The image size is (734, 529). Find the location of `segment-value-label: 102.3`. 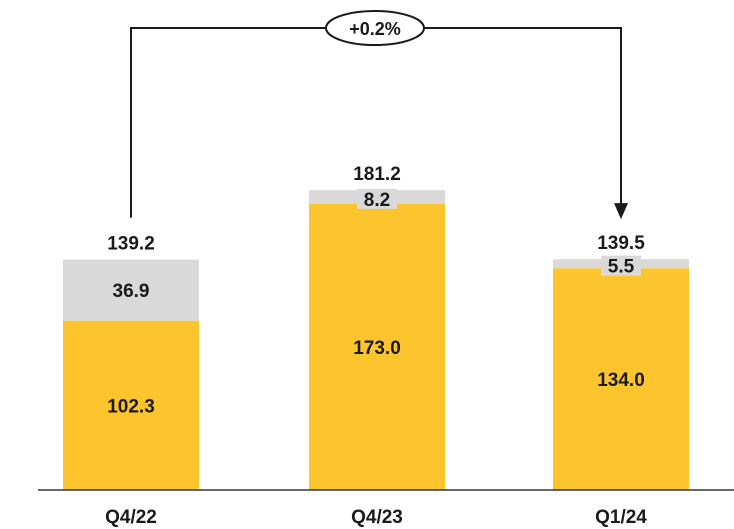

segment-value-label: 102.3 is located at coordinates (131, 406).